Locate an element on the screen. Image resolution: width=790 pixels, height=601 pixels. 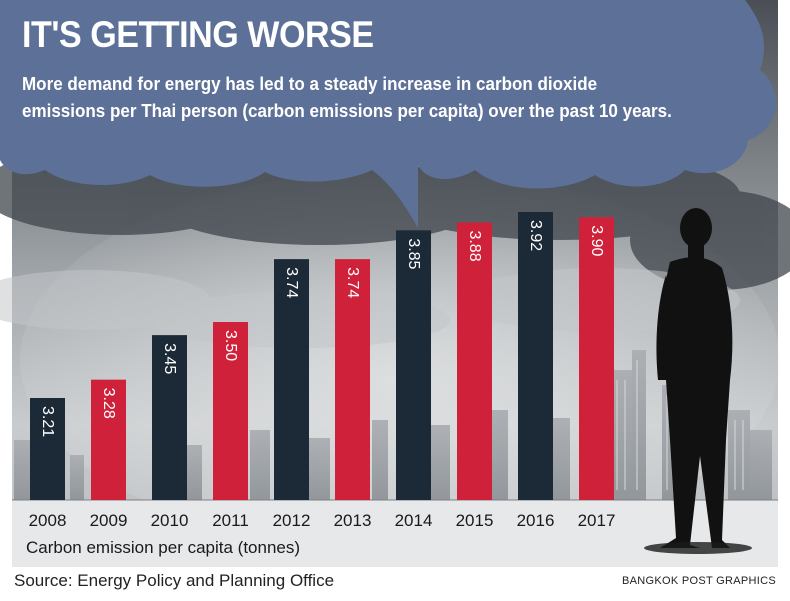
bar-value-label-2014: 3.85 is located at coordinates (413, 253).